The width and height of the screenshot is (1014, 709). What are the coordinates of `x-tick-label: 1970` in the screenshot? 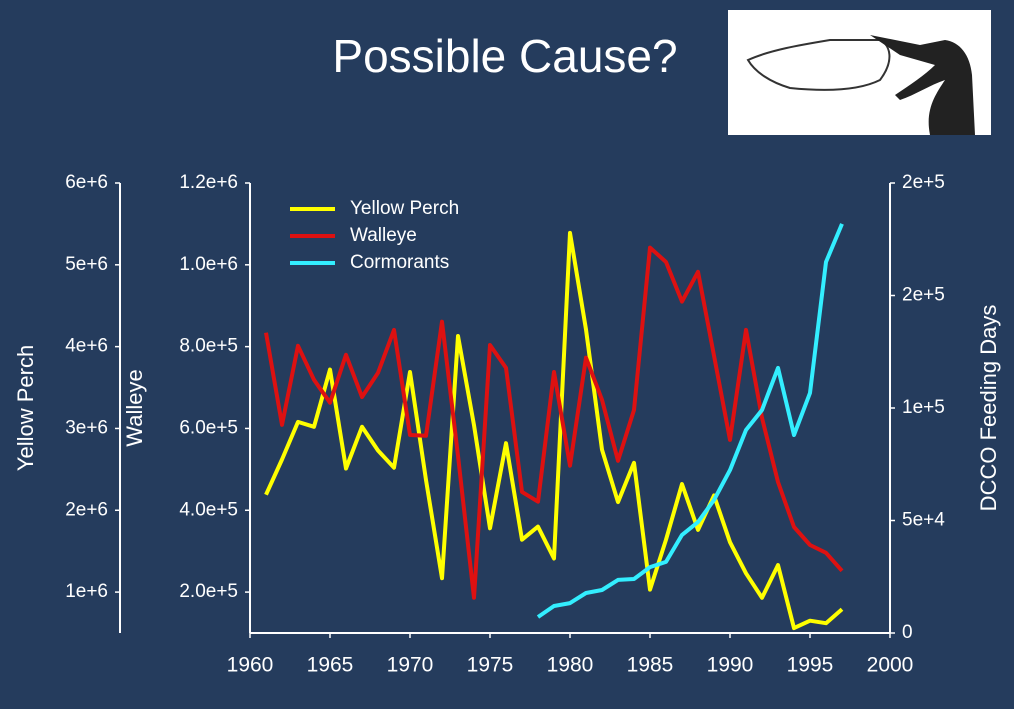 It's located at (410, 665).